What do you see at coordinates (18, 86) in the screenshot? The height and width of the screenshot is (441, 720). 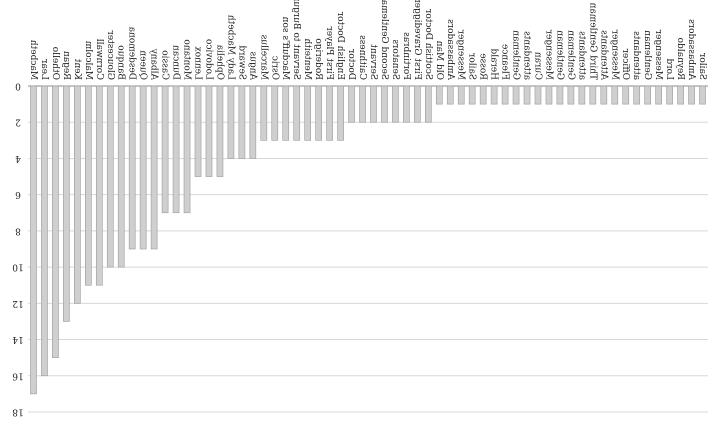 I see `y-tick-label: 0` at bounding box center [18, 86].